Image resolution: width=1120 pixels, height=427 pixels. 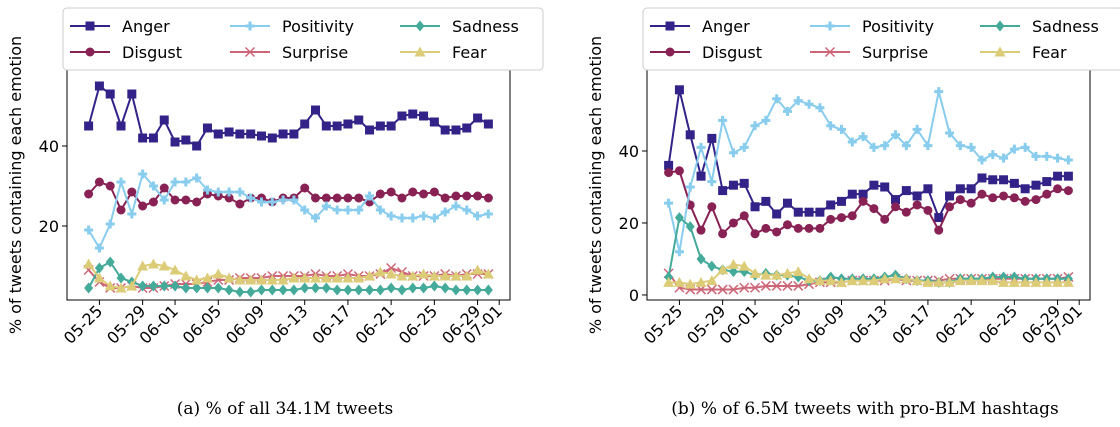 What do you see at coordinates (315, 52) in the screenshot?
I see `legend-label: Surprise` at bounding box center [315, 52].